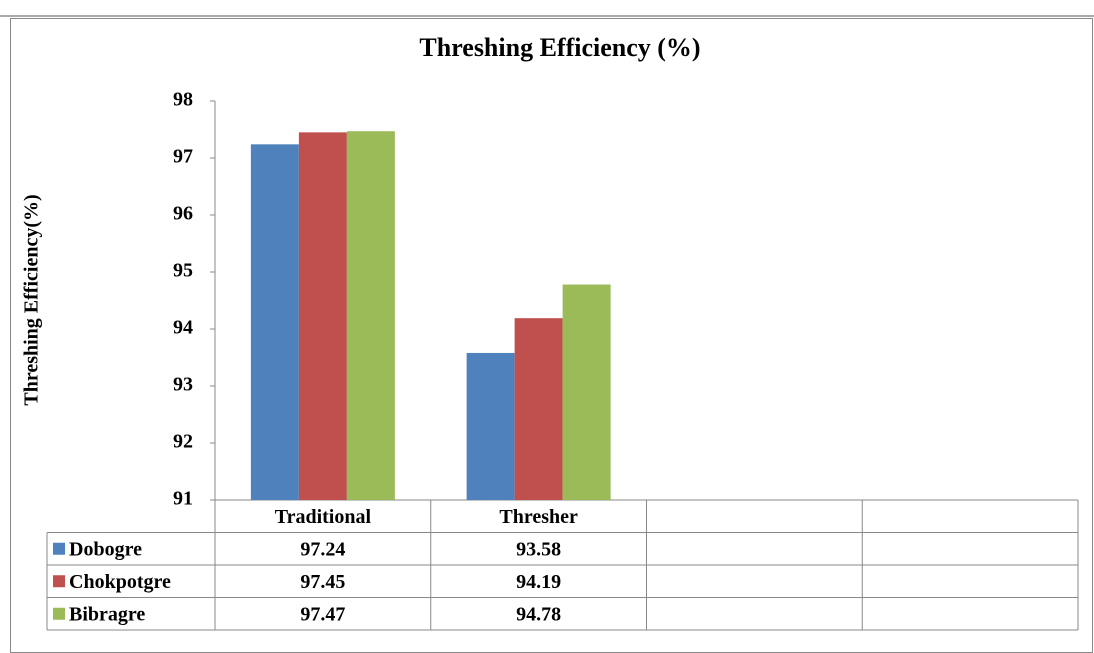 Image resolution: width=1094 pixels, height=653 pixels. Describe the element at coordinates (183, 214) in the screenshot. I see `y-tick-label: 96` at that location.